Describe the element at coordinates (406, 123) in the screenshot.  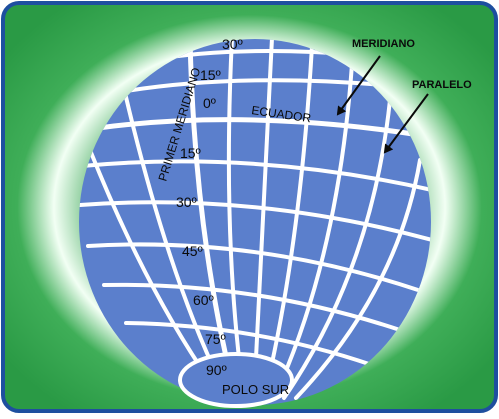
I see `parallel-pointer-arrow` at that location.